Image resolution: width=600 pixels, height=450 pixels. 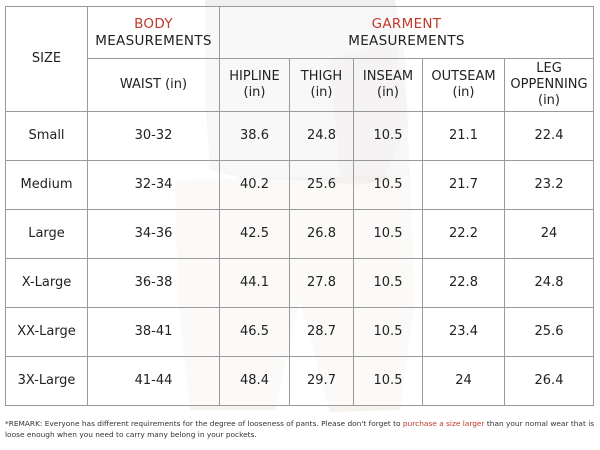 I want to click on size-header-label: SIZE, so click(x=46, y=58).